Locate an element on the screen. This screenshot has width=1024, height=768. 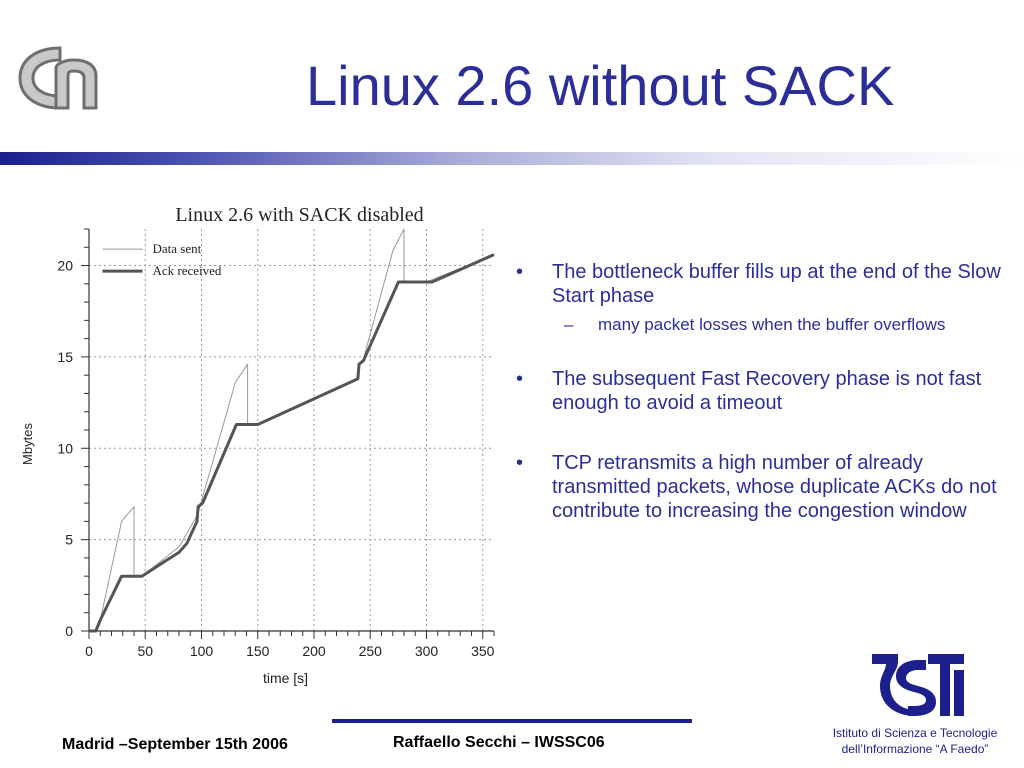
y-tick-label: 0 is located at coordinates (69, 631).